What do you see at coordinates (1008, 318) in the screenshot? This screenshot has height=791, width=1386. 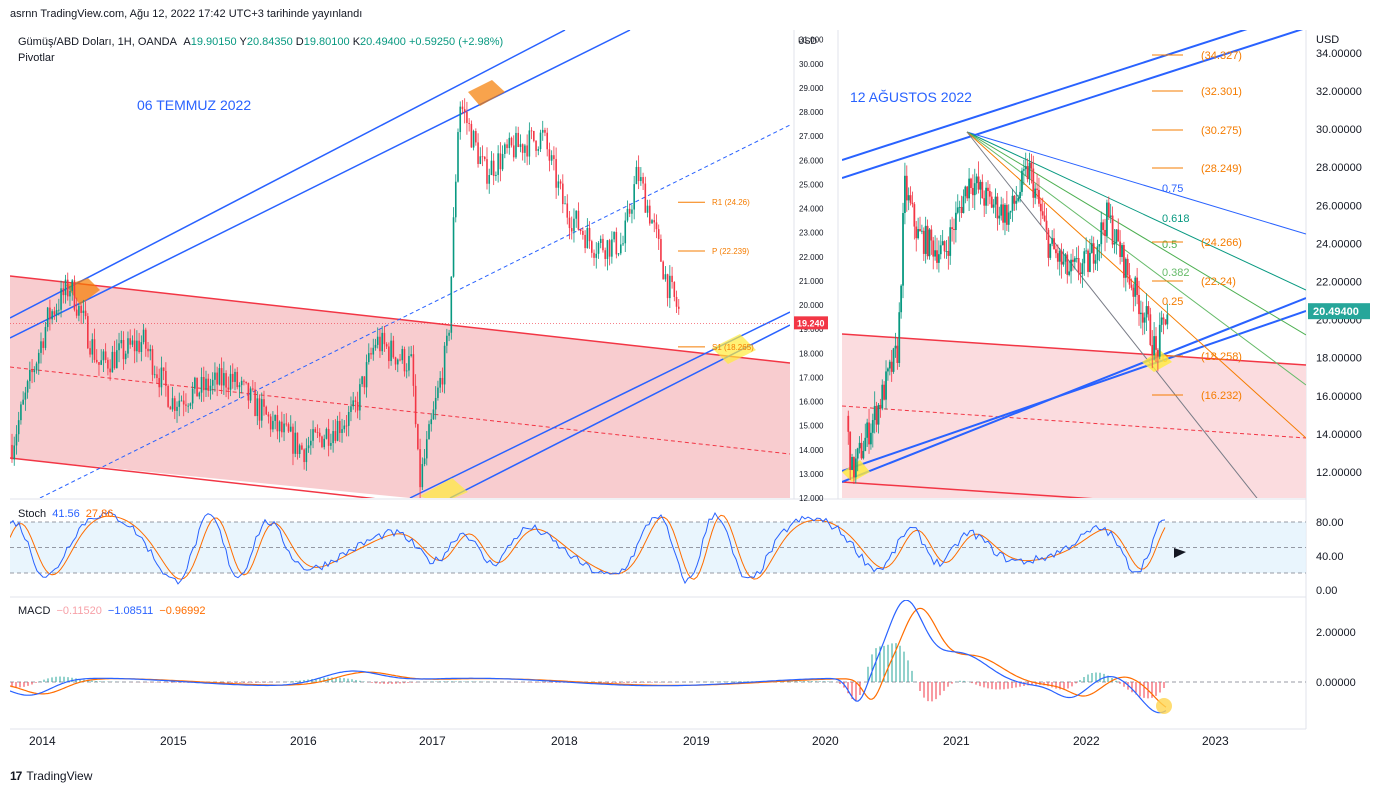 I see `right-candles` at bounding box center [1008, 318].